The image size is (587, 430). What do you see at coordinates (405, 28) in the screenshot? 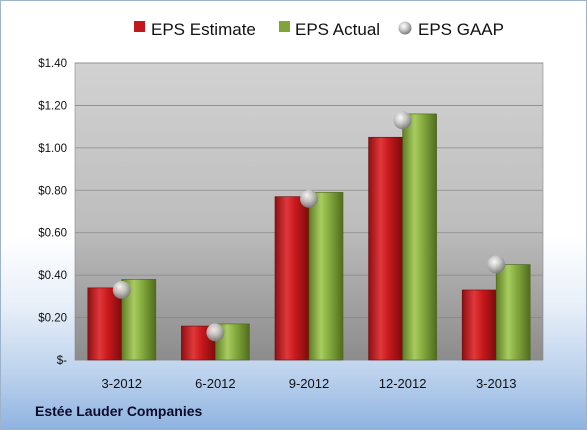
I see `legend-marker-eps-gaap` at bounding box center [405, 28].